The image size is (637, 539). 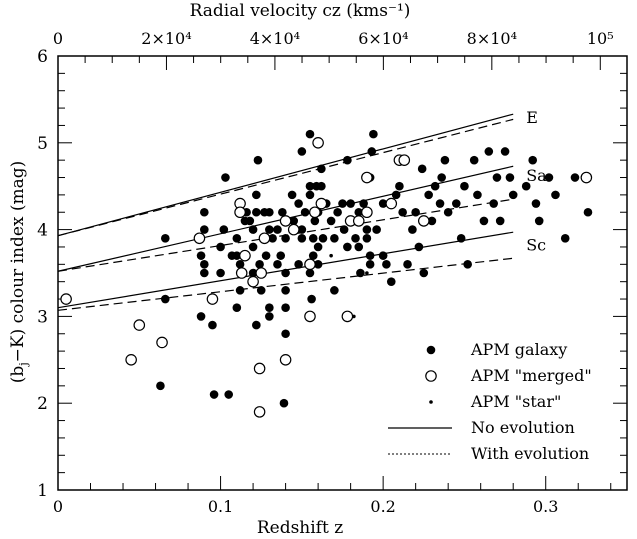 I want to click on top-tick-label: 6×10⁴, so click(x=383, y=38).